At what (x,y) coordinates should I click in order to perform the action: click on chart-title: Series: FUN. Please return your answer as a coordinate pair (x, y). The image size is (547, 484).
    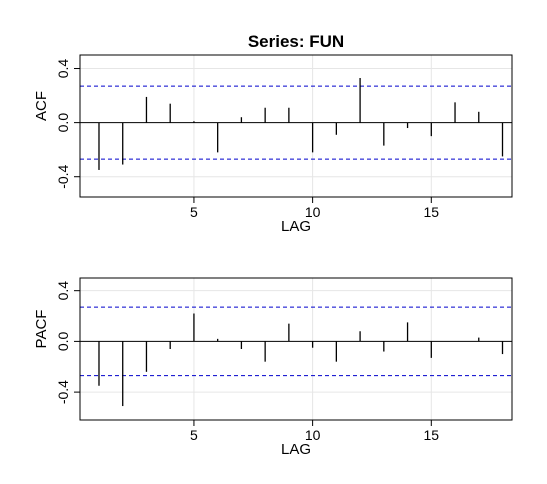
    Looking at the image, I should click on (296, 41).